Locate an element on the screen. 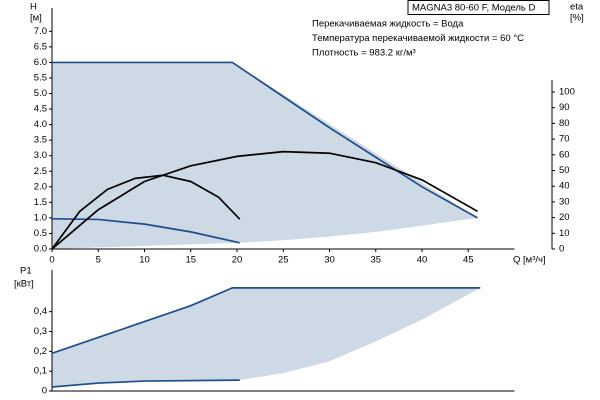 This screenshot has height=400, width=600. y2-tick-label: 80 is located at coordinates (564, 123).